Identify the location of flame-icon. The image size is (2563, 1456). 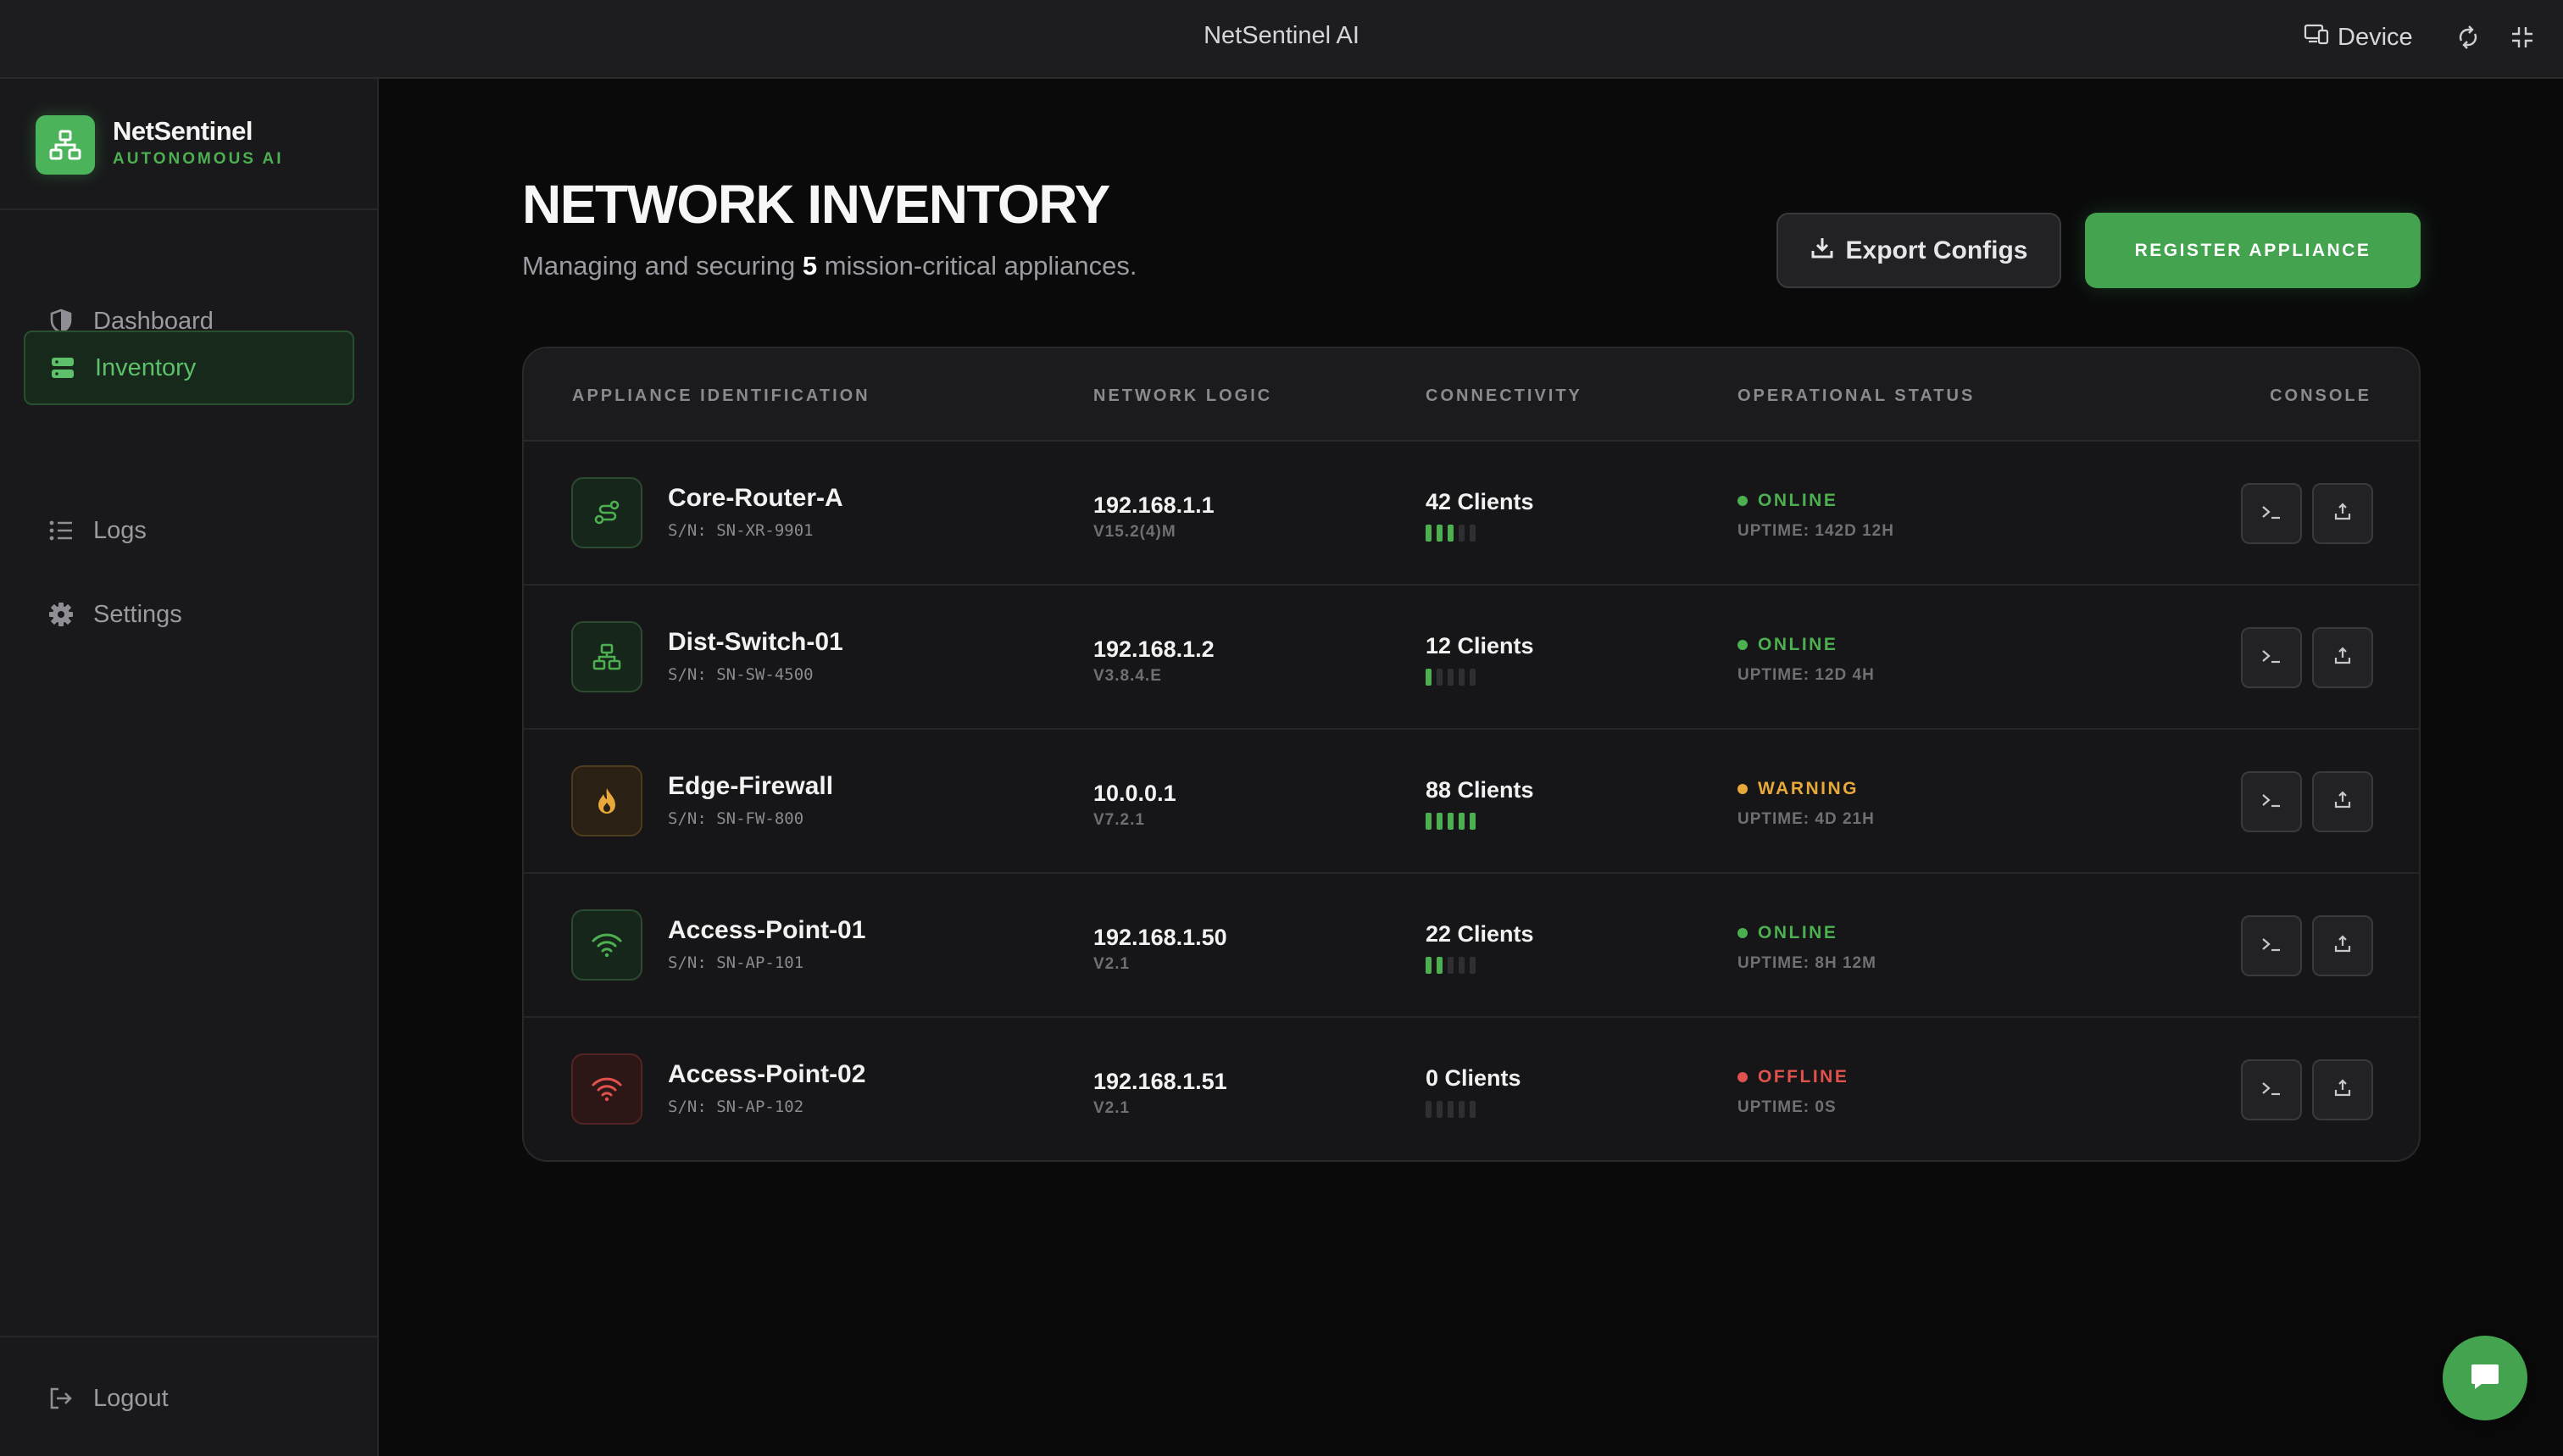
(606, 800).